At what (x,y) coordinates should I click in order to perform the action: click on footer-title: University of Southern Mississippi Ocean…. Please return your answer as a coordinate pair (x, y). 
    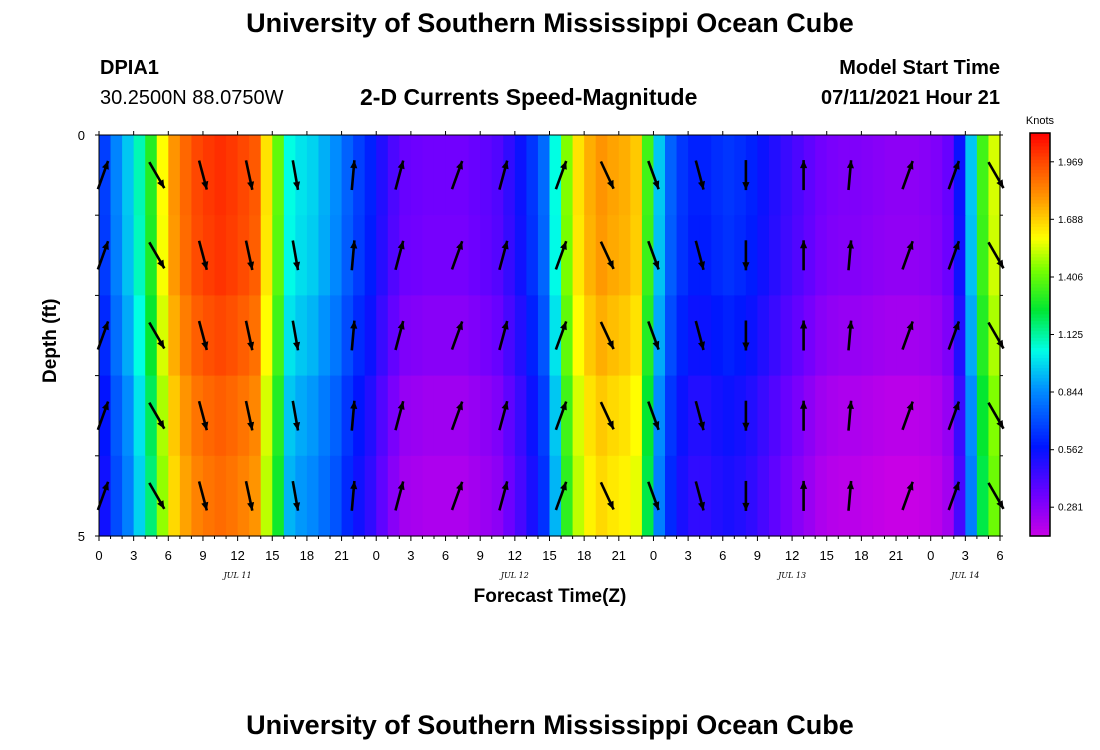
    Looking at the image, I should click on (550, 725).